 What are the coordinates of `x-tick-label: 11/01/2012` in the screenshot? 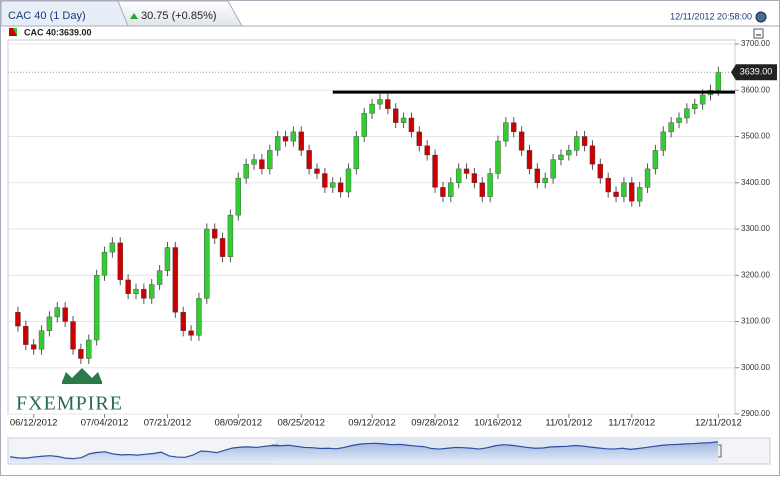 It's located at (568, 423).